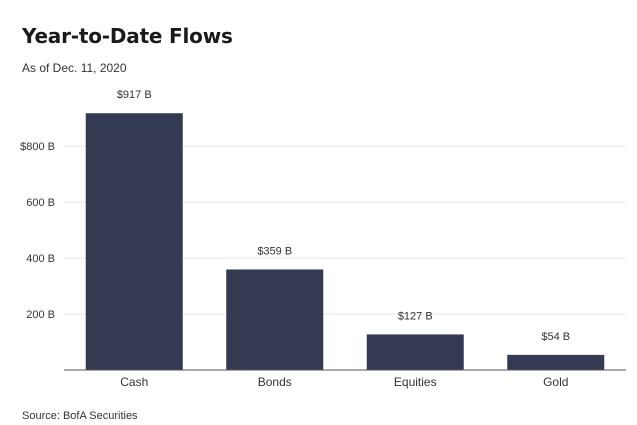 Image resolution: width=637 pixels, height=425 pixels. What do you see at coordinates (37, 147) in the screenshot?
I see `y-tick-label: $800 B` at bounding box center [37, 147].